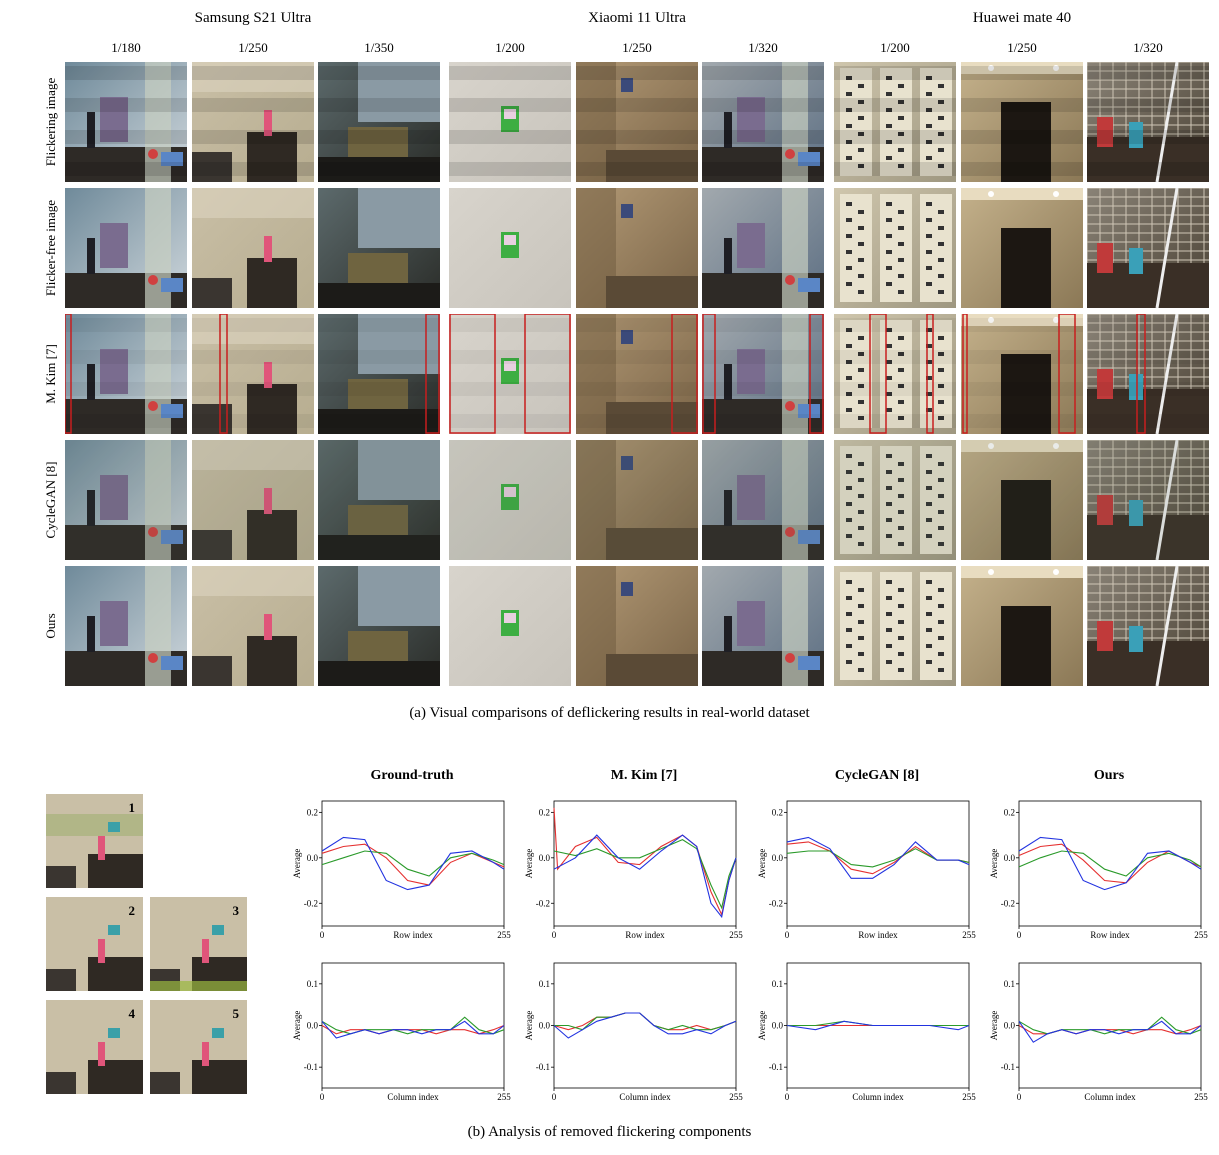 The height and width of the screenshot is (1155, 1219). Describe the element at coordinates (198, 944) in the screenshot. I see `analysis-thumbnail: 3` at that location.